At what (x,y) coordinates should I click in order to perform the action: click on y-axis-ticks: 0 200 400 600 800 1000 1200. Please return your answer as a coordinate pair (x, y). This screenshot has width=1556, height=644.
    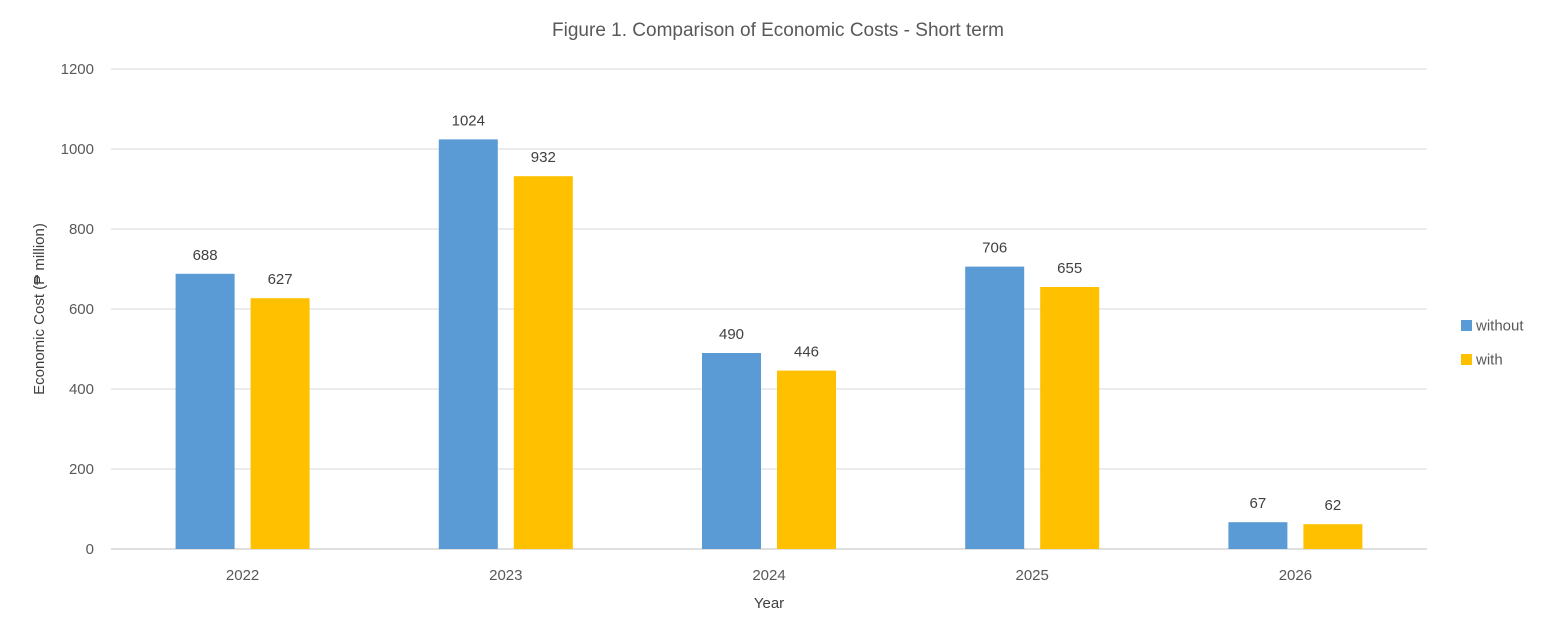
    Looking at the image, I should click on (77, 309).